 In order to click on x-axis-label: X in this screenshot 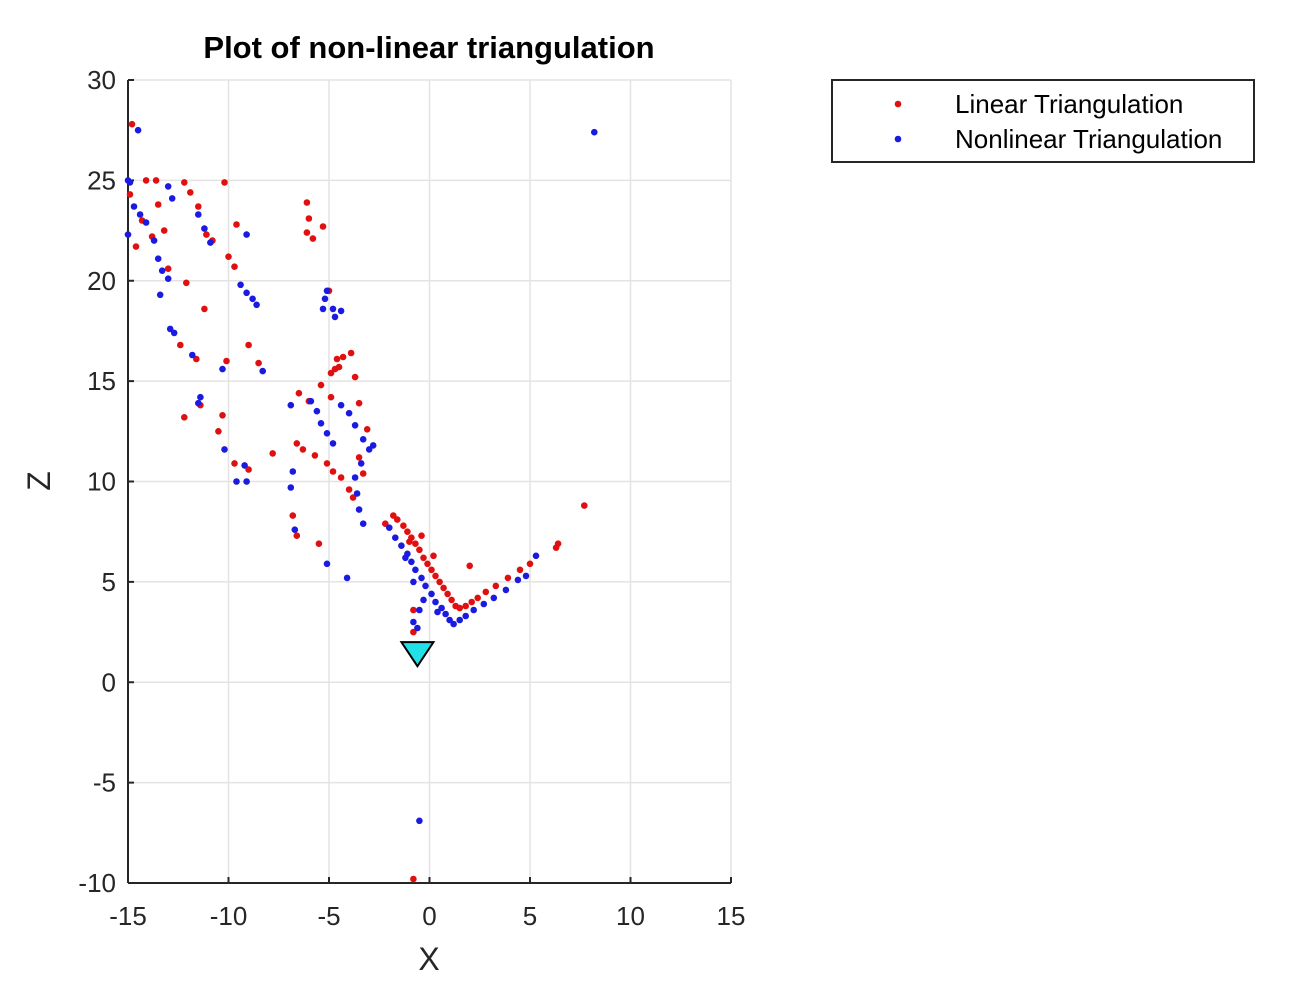, I will do `click(428, 959)`.